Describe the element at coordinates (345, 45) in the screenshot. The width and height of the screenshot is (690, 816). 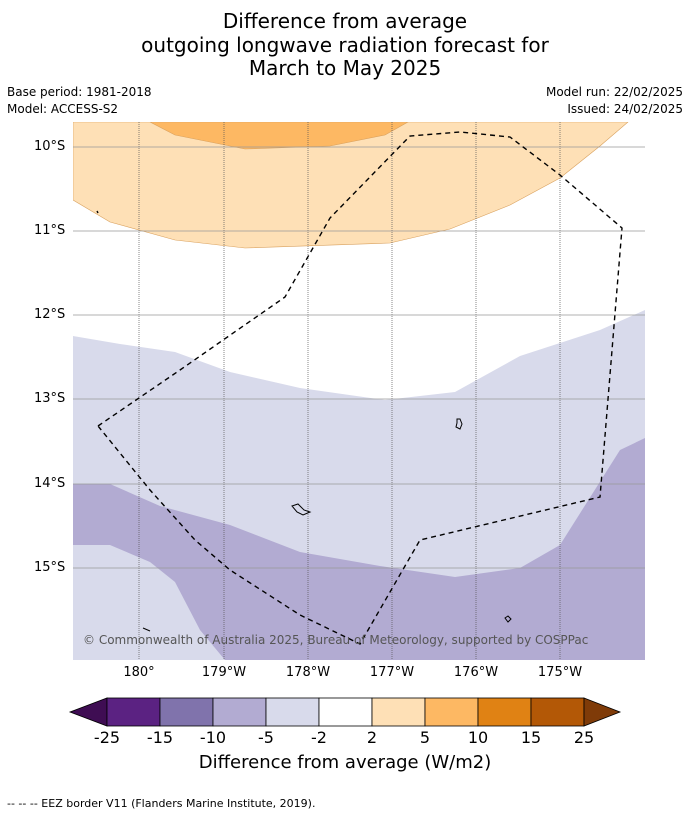
I see `title-line-2: outgoing longwave radiation forecast for` at that location.